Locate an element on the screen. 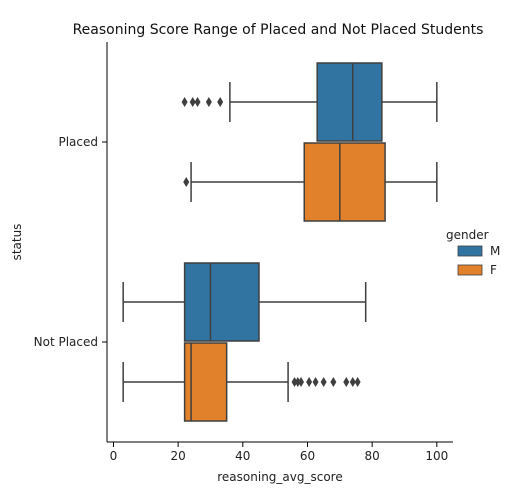 The height and width of the screenshot is (492, 528). legend: gender MF is located at coordinates (473, 252).